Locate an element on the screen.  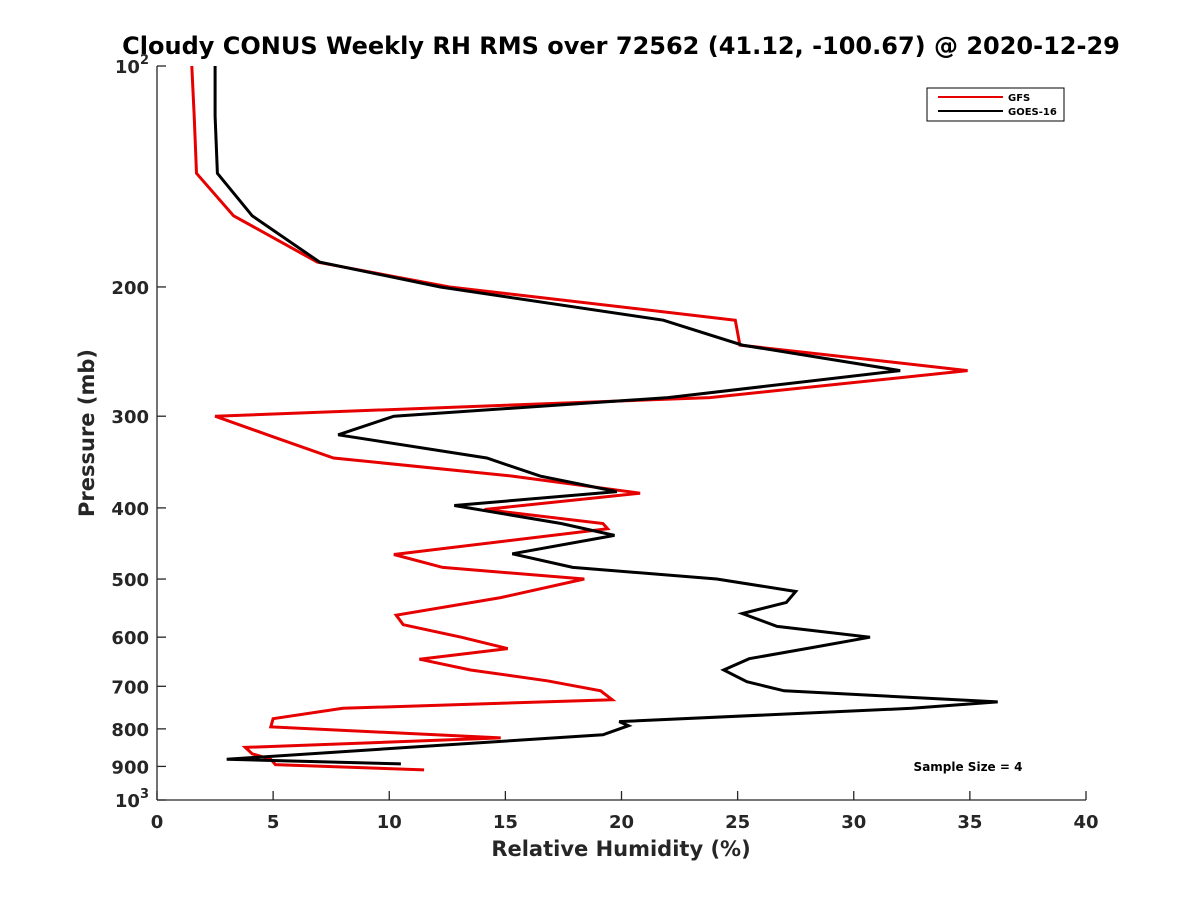
legend-label-goes-16: GOES-16 is located at coordinates (1032, 112).